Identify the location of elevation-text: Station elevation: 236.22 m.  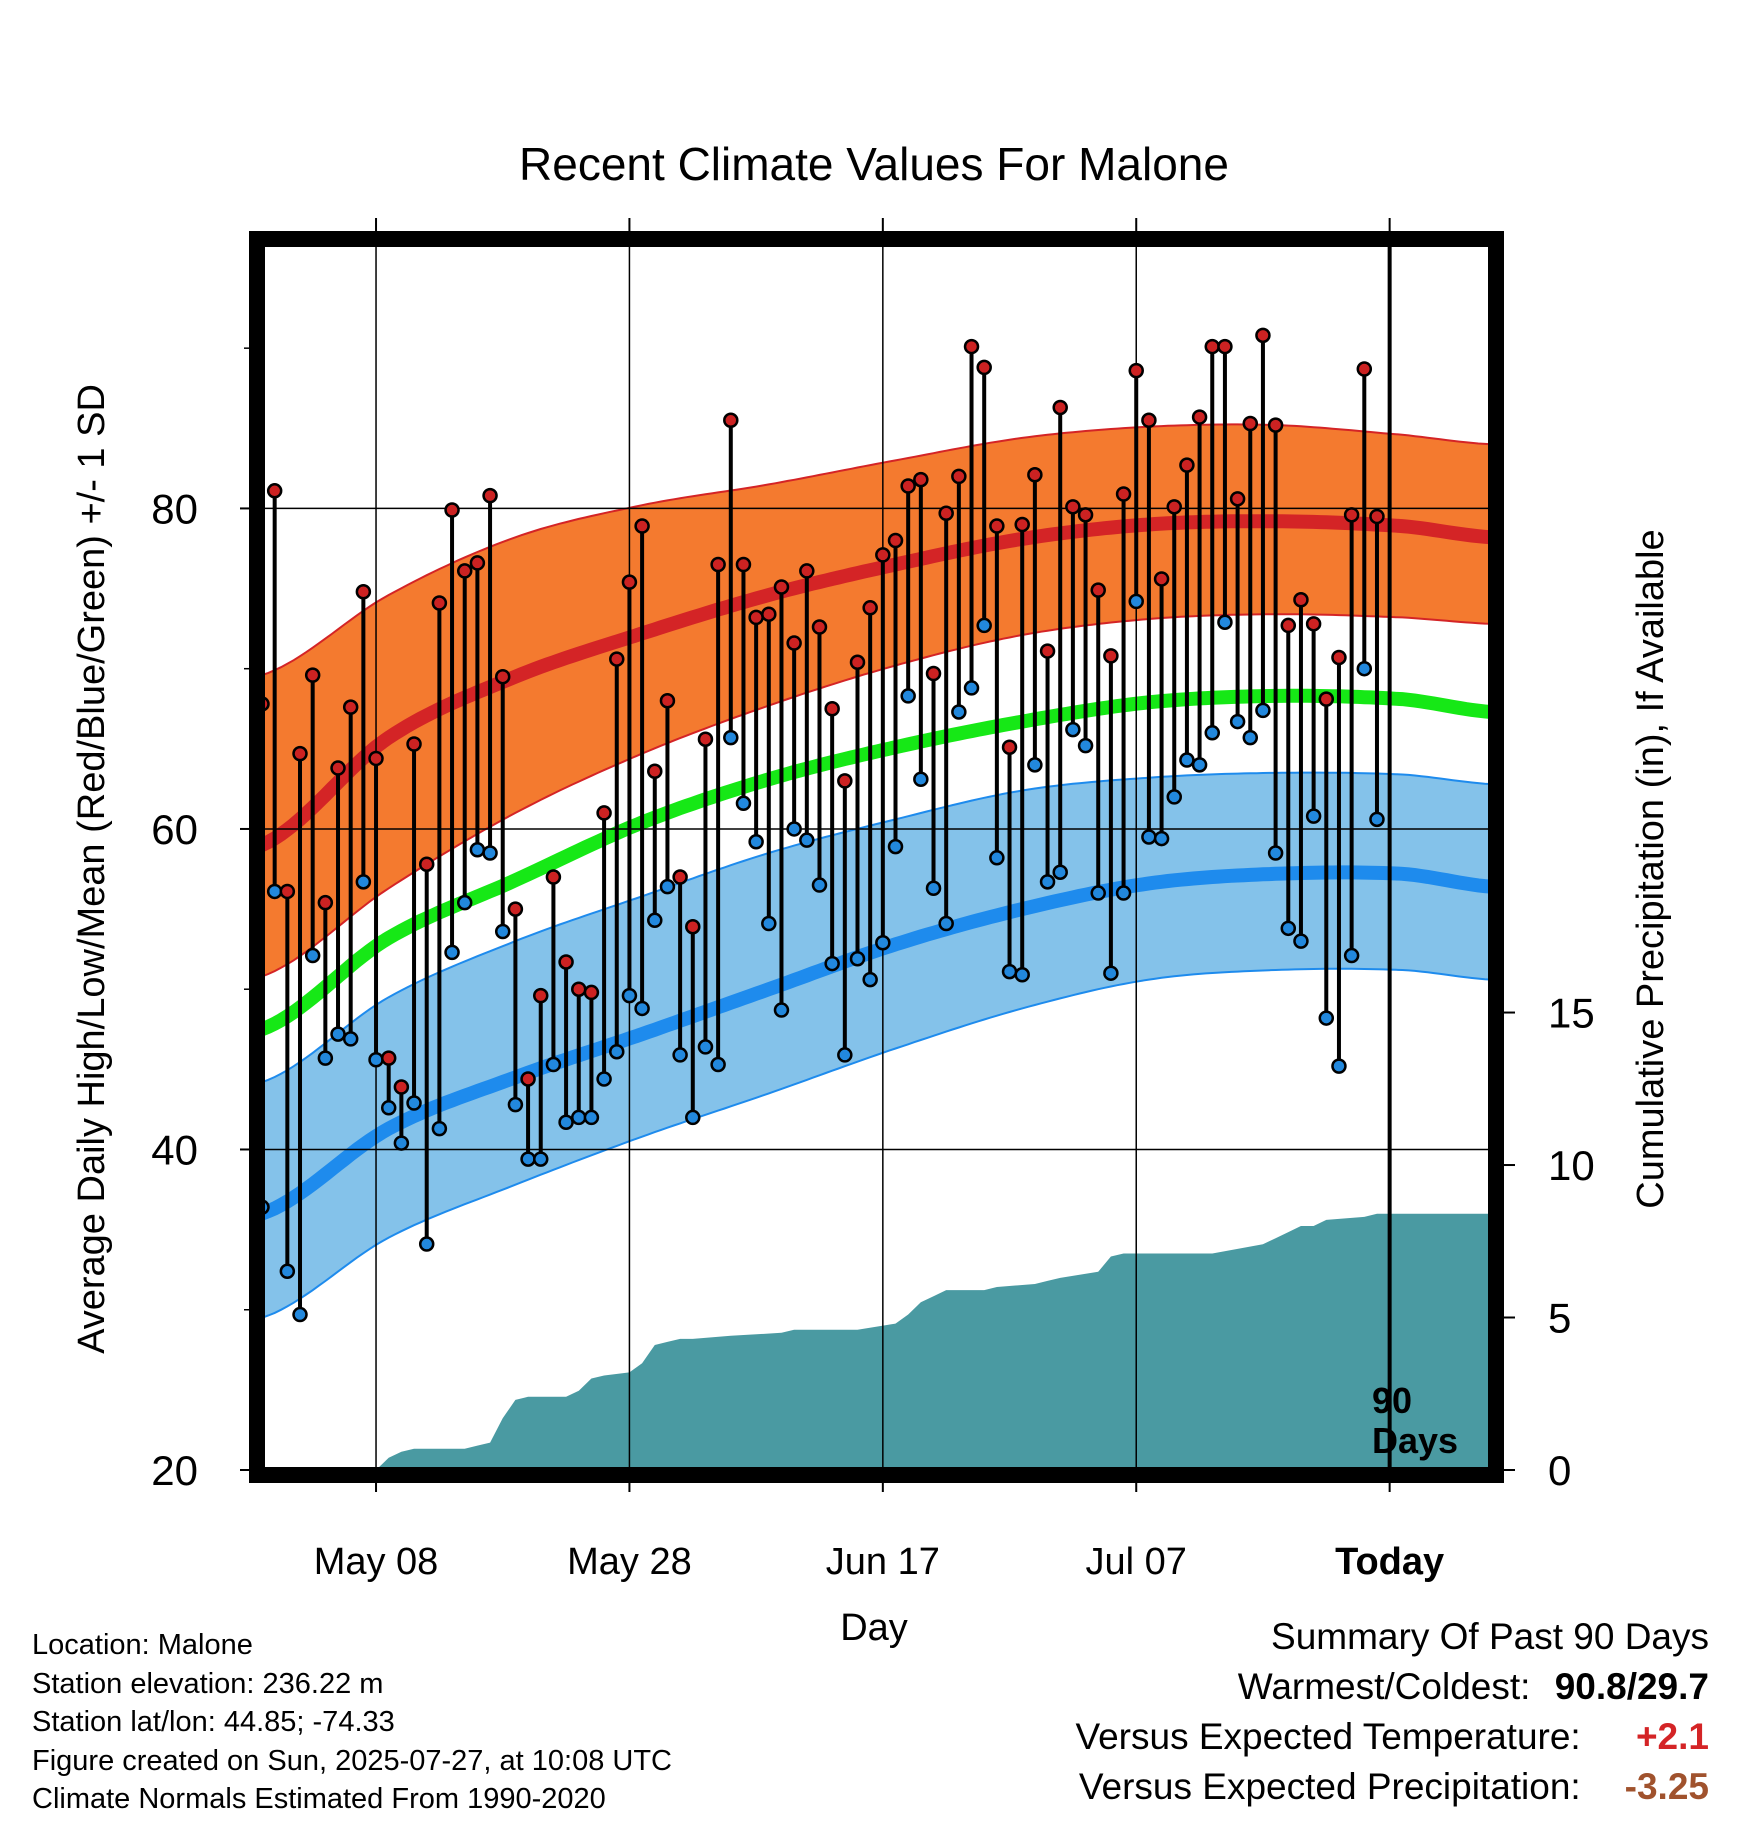
(208, 1683).